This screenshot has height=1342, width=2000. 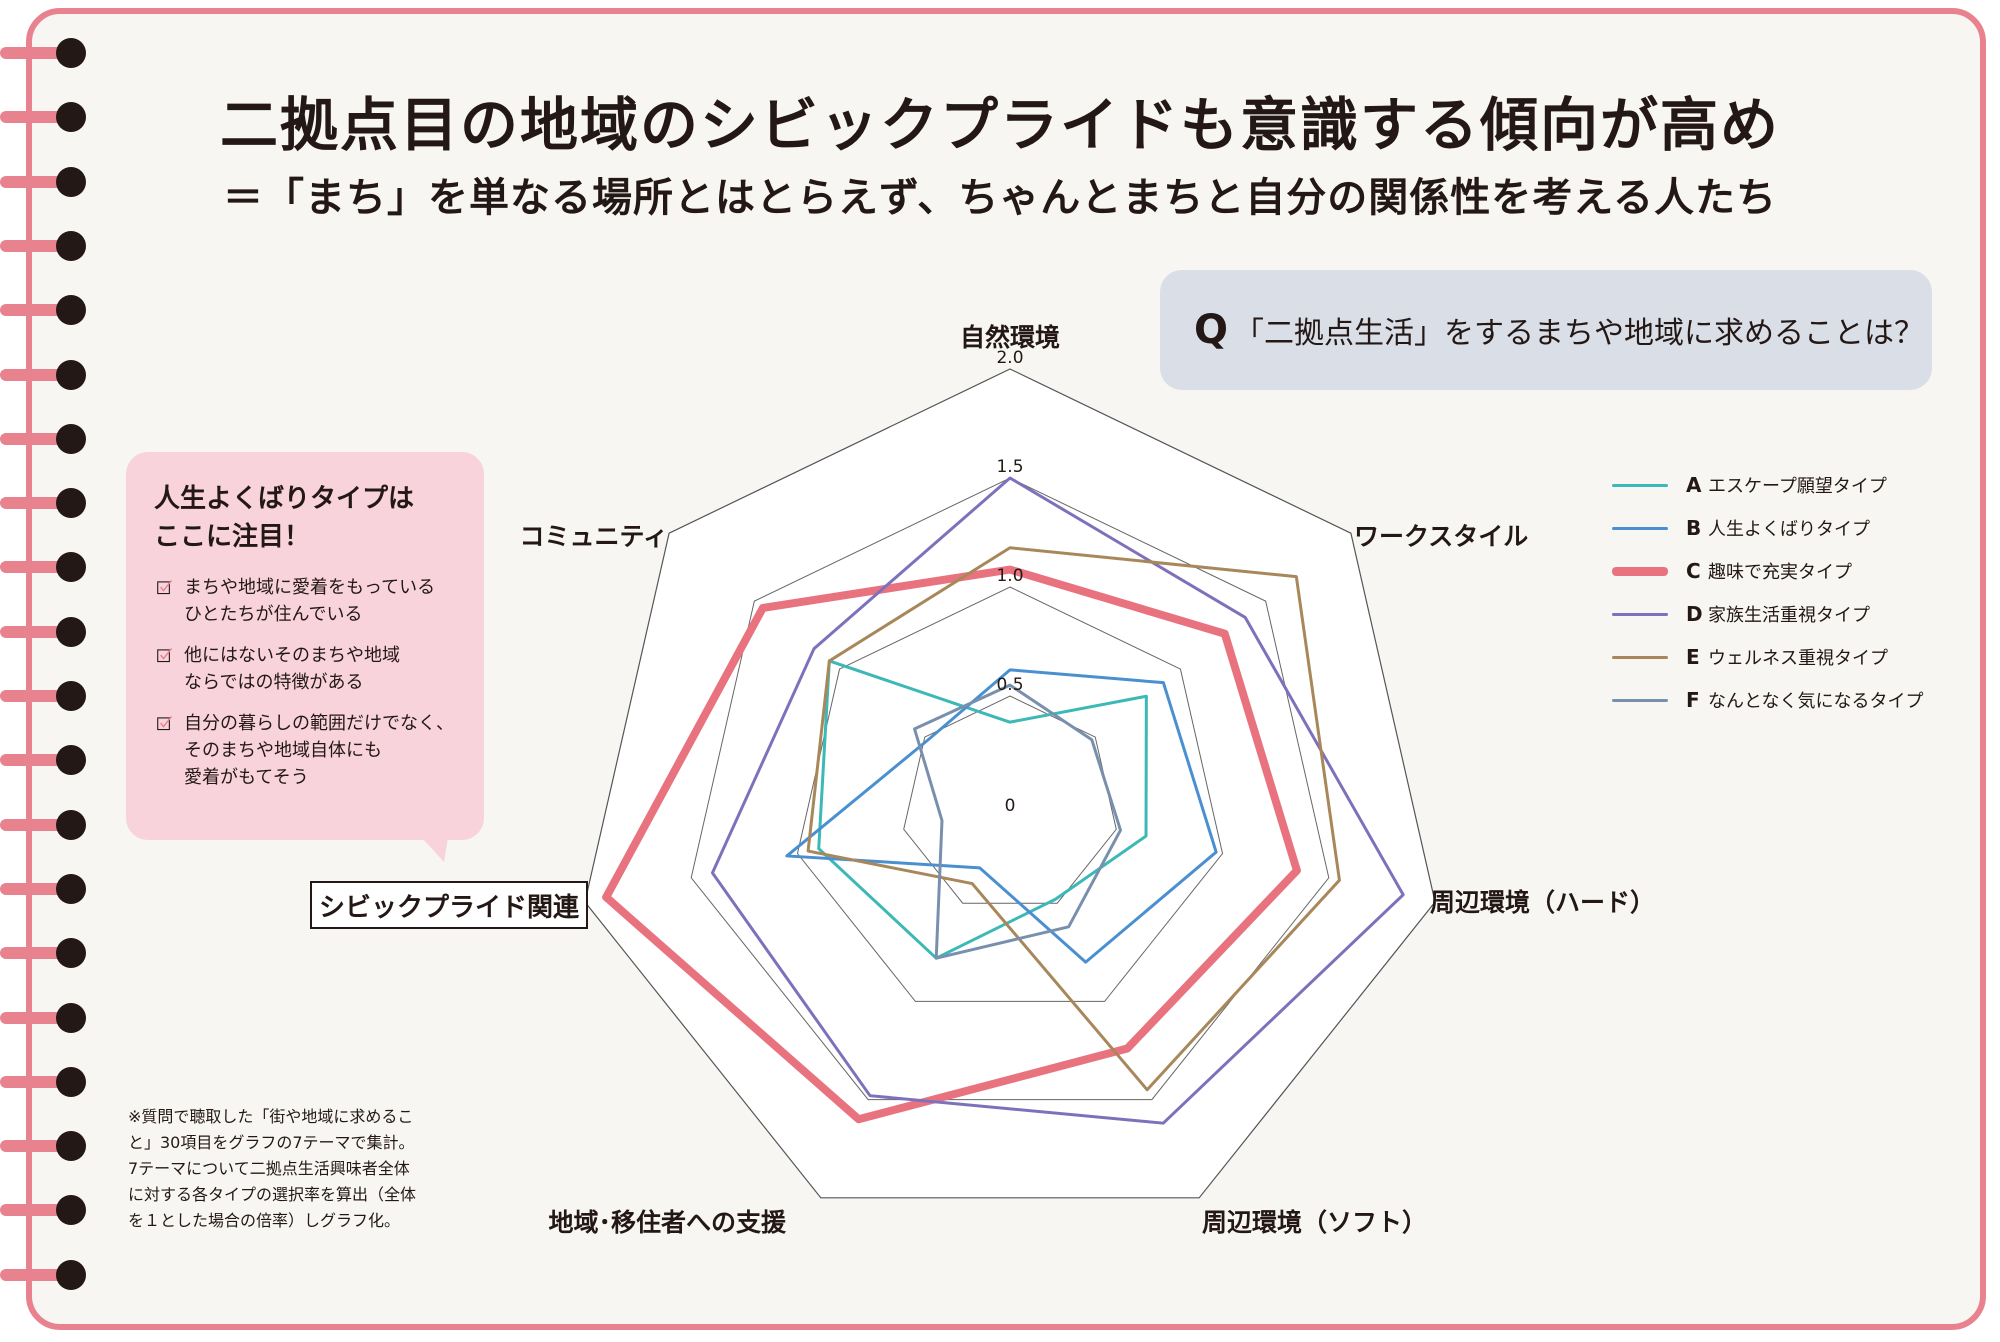 I want to click on legend-item: E ウェルネス重視タイプ, so click(x=1750, y=657).